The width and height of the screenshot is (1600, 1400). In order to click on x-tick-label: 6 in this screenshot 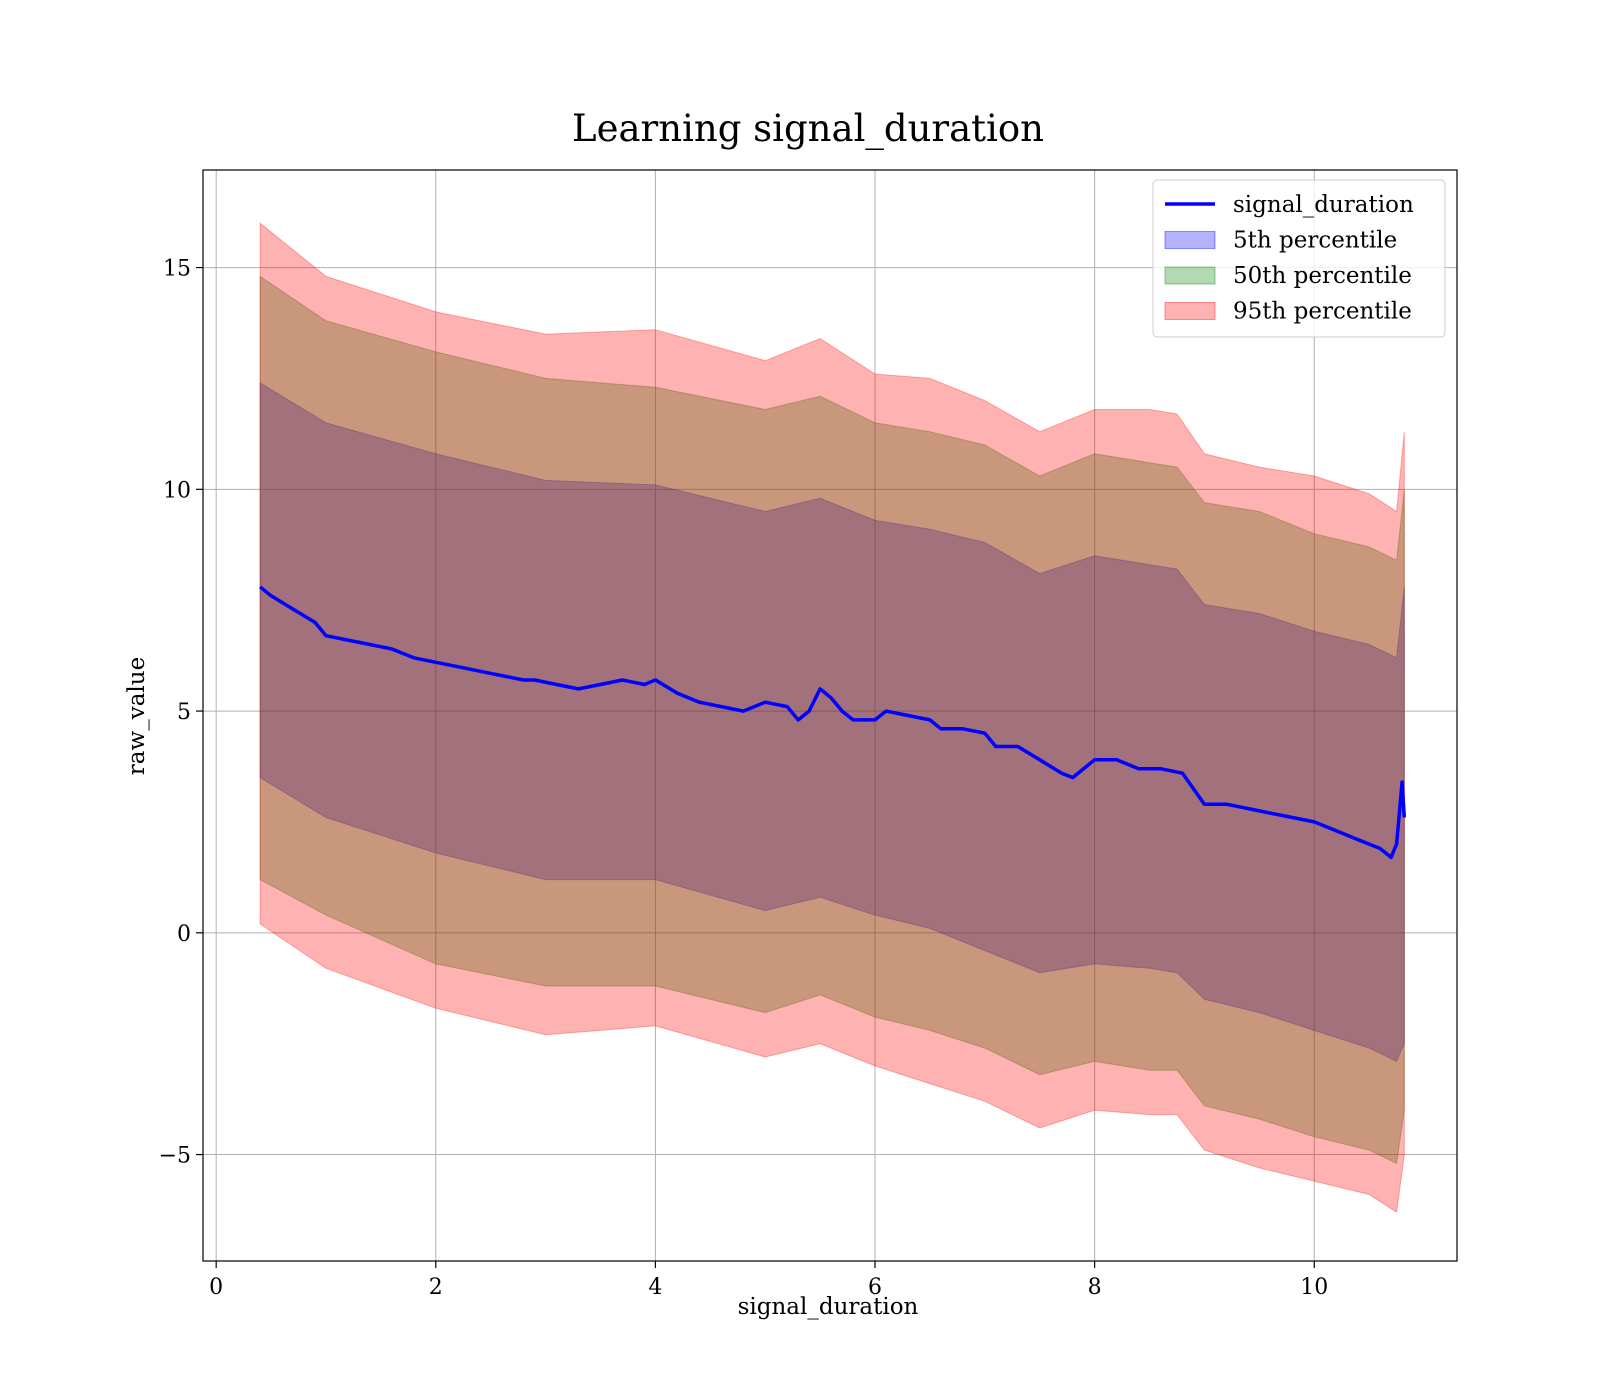, I will do `click(875, 1287)`.